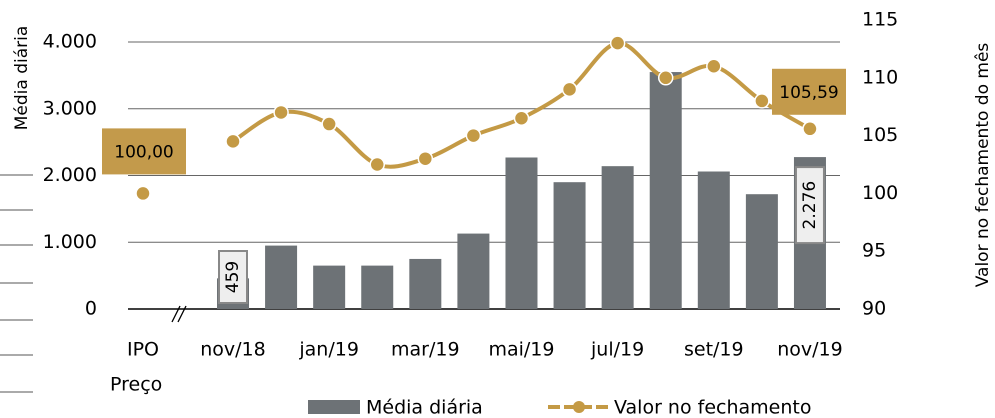  Describe the element at coordinates (714, 350) in the screenshot. I see `x-tick-label: set/19` at that location.